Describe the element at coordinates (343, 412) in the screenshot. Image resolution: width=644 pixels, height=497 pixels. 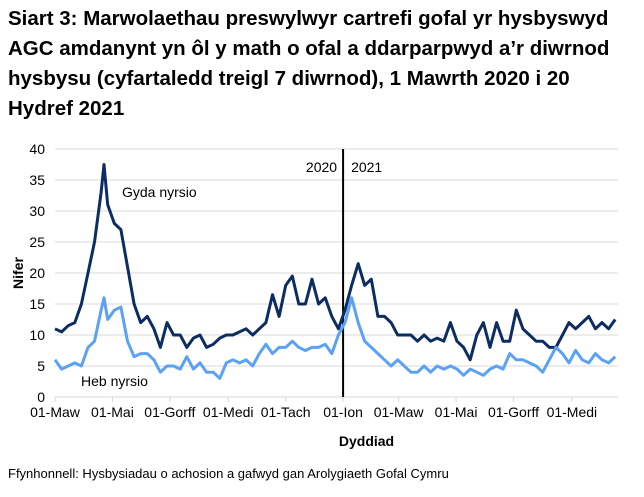
I see `x-tick-label: 01-Ion` at that location.